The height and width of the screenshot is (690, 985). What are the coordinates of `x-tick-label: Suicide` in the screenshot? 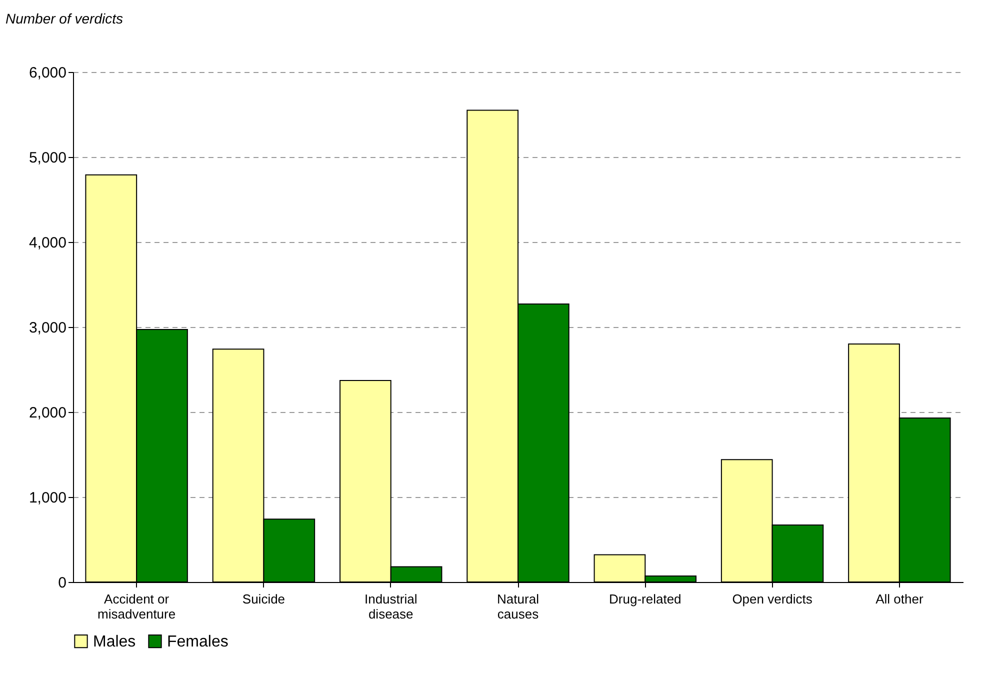 It's located at (264, 599).